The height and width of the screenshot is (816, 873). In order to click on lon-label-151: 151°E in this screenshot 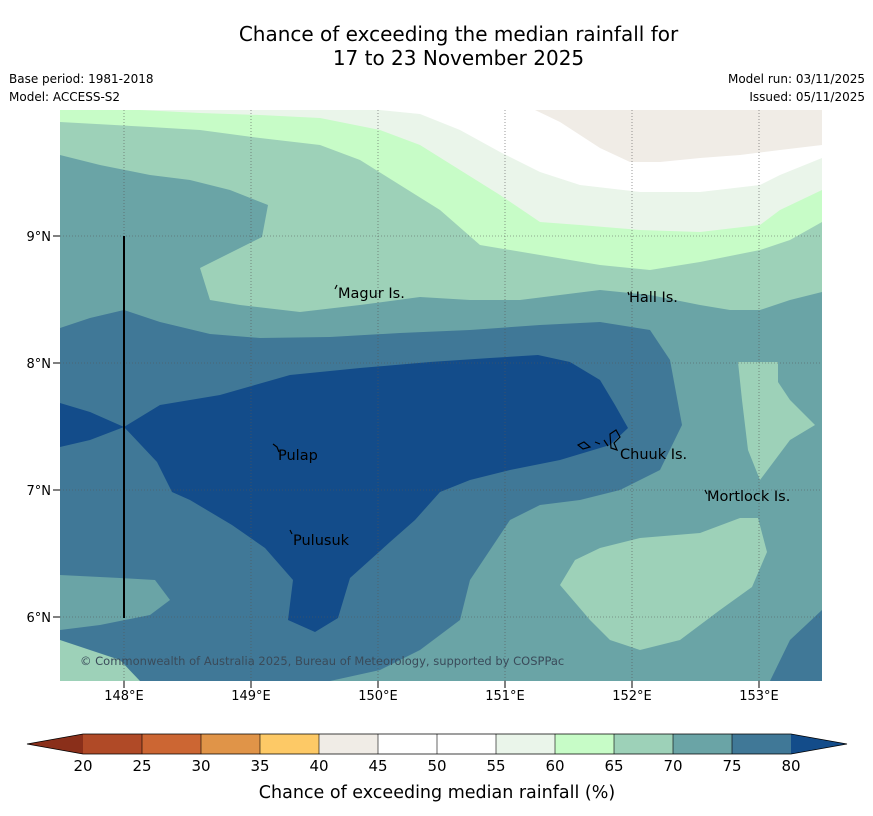, I will do `click(505, 696)`.